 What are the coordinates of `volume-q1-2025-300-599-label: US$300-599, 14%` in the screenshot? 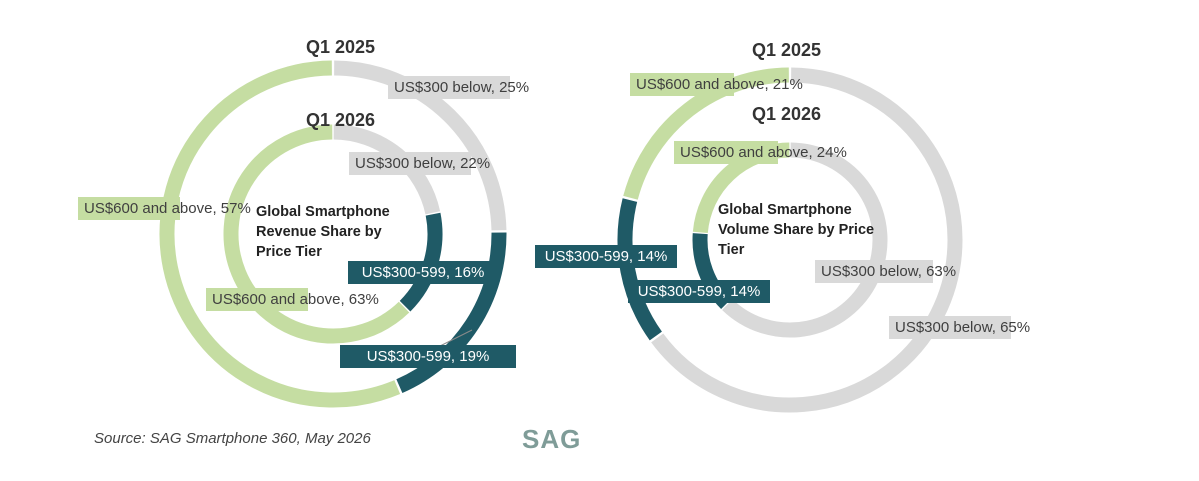 It's located at (606, 256).